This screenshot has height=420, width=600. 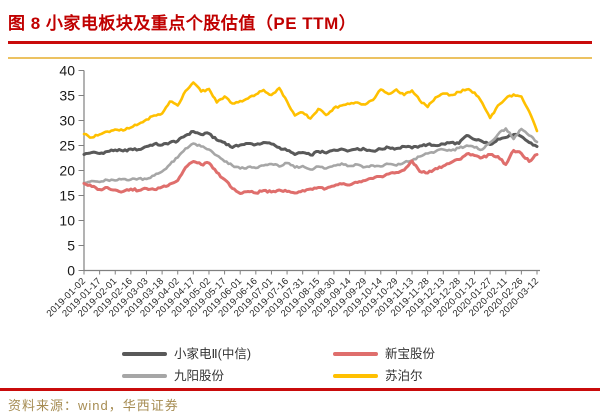 What do you see at coordinates (410, 354) in the screenshot?
I see `legend-label-xinbao: 新宝股份` at bounding box center [410, 354].